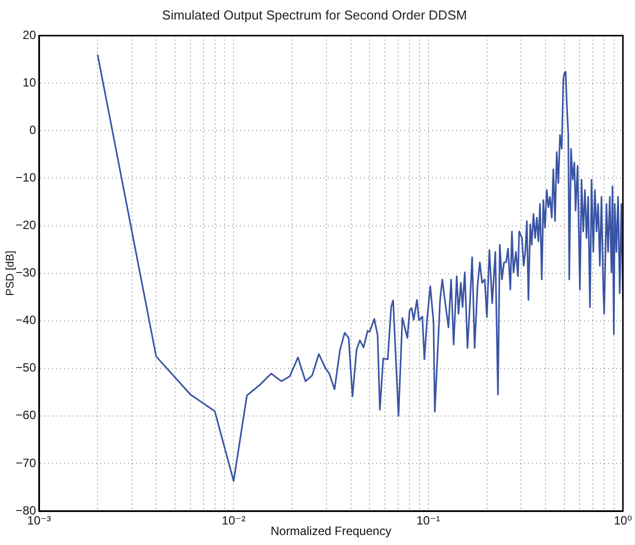 The width and height of the screenshot is (635, 545). I want to click on y-tick-label: 0, so click(32, 129).